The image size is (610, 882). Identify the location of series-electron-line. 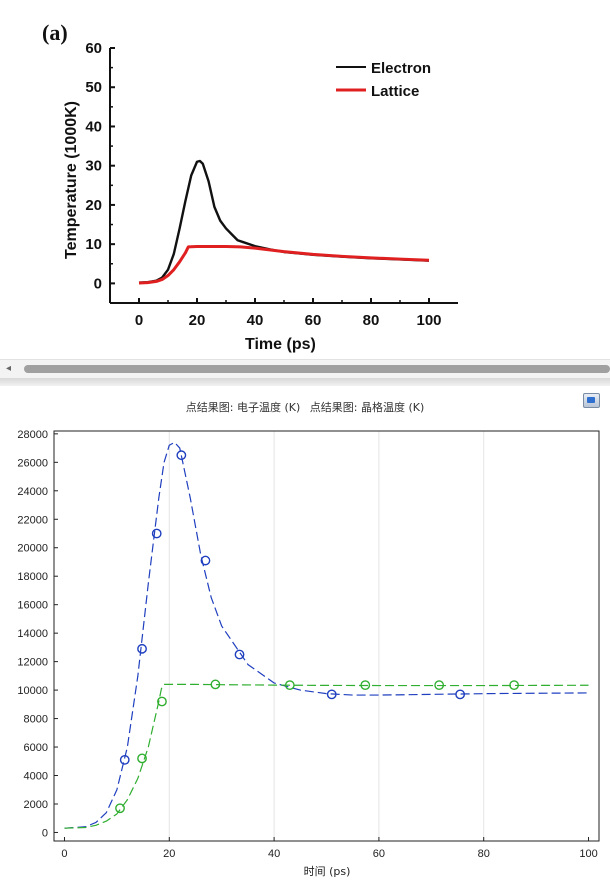
(284, 221).